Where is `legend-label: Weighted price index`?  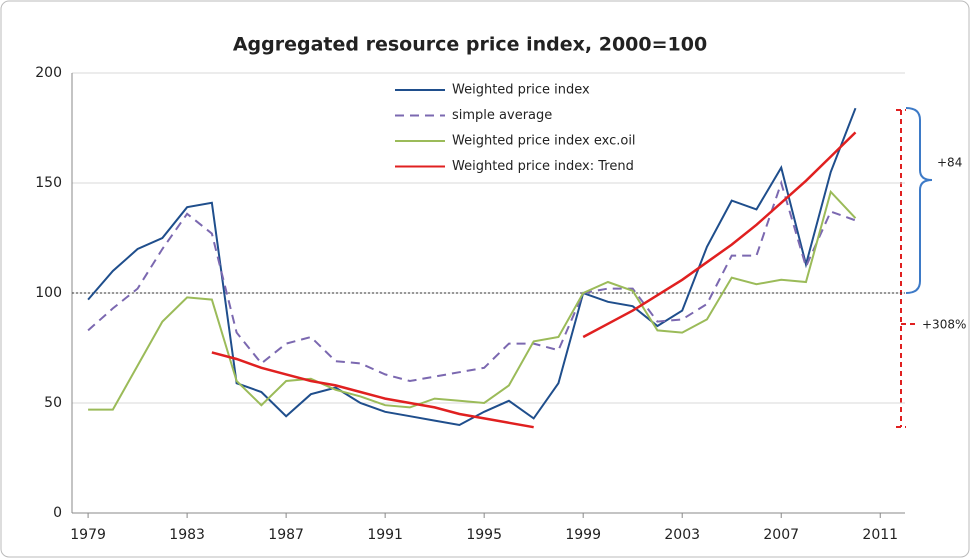 legend-label: Weighted price index is located at coordinates (521, 90).